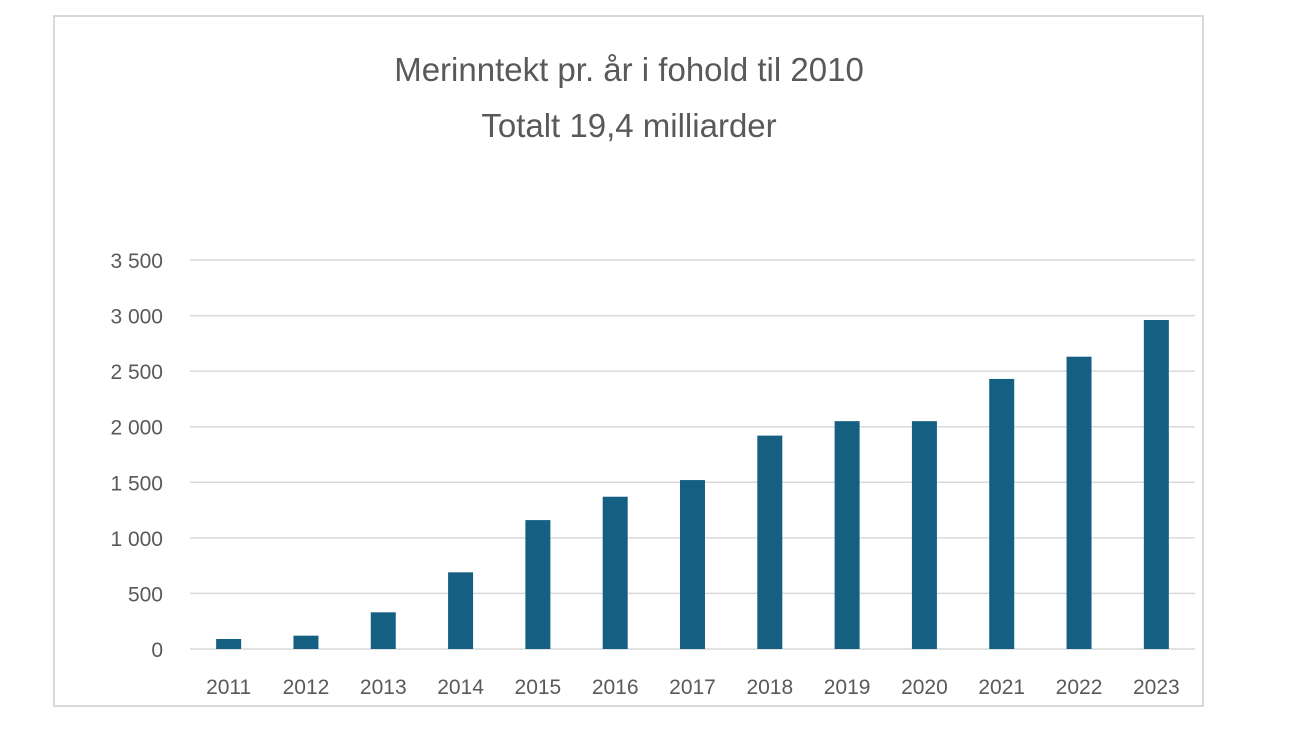 Image resolution: width=1296 pixels, height=729 pixels. Describe the element at coordinates (306, 687) in the screenshot. I see `x-tick-label: 2012` at that location.